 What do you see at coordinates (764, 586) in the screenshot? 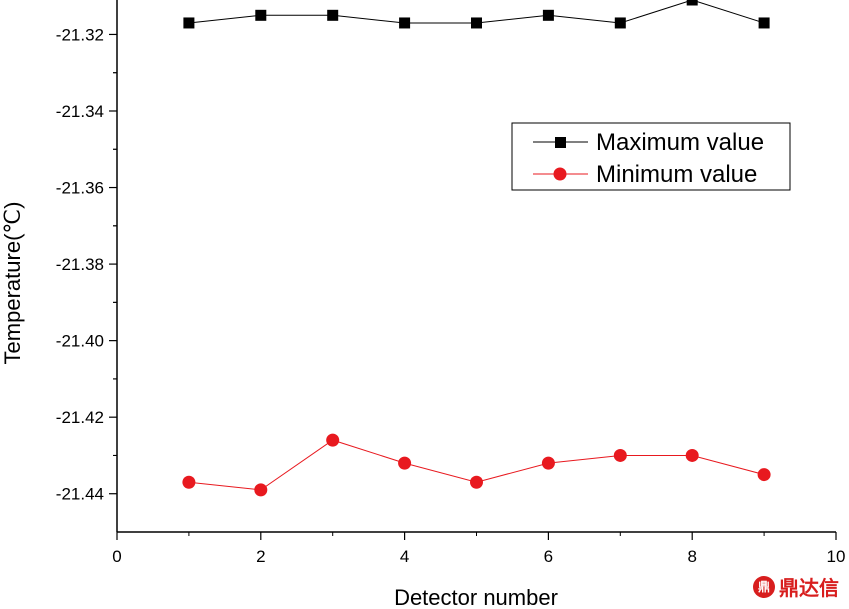
I see `watermark-logo-icon: 鼎` at bounding box center [764, 586].